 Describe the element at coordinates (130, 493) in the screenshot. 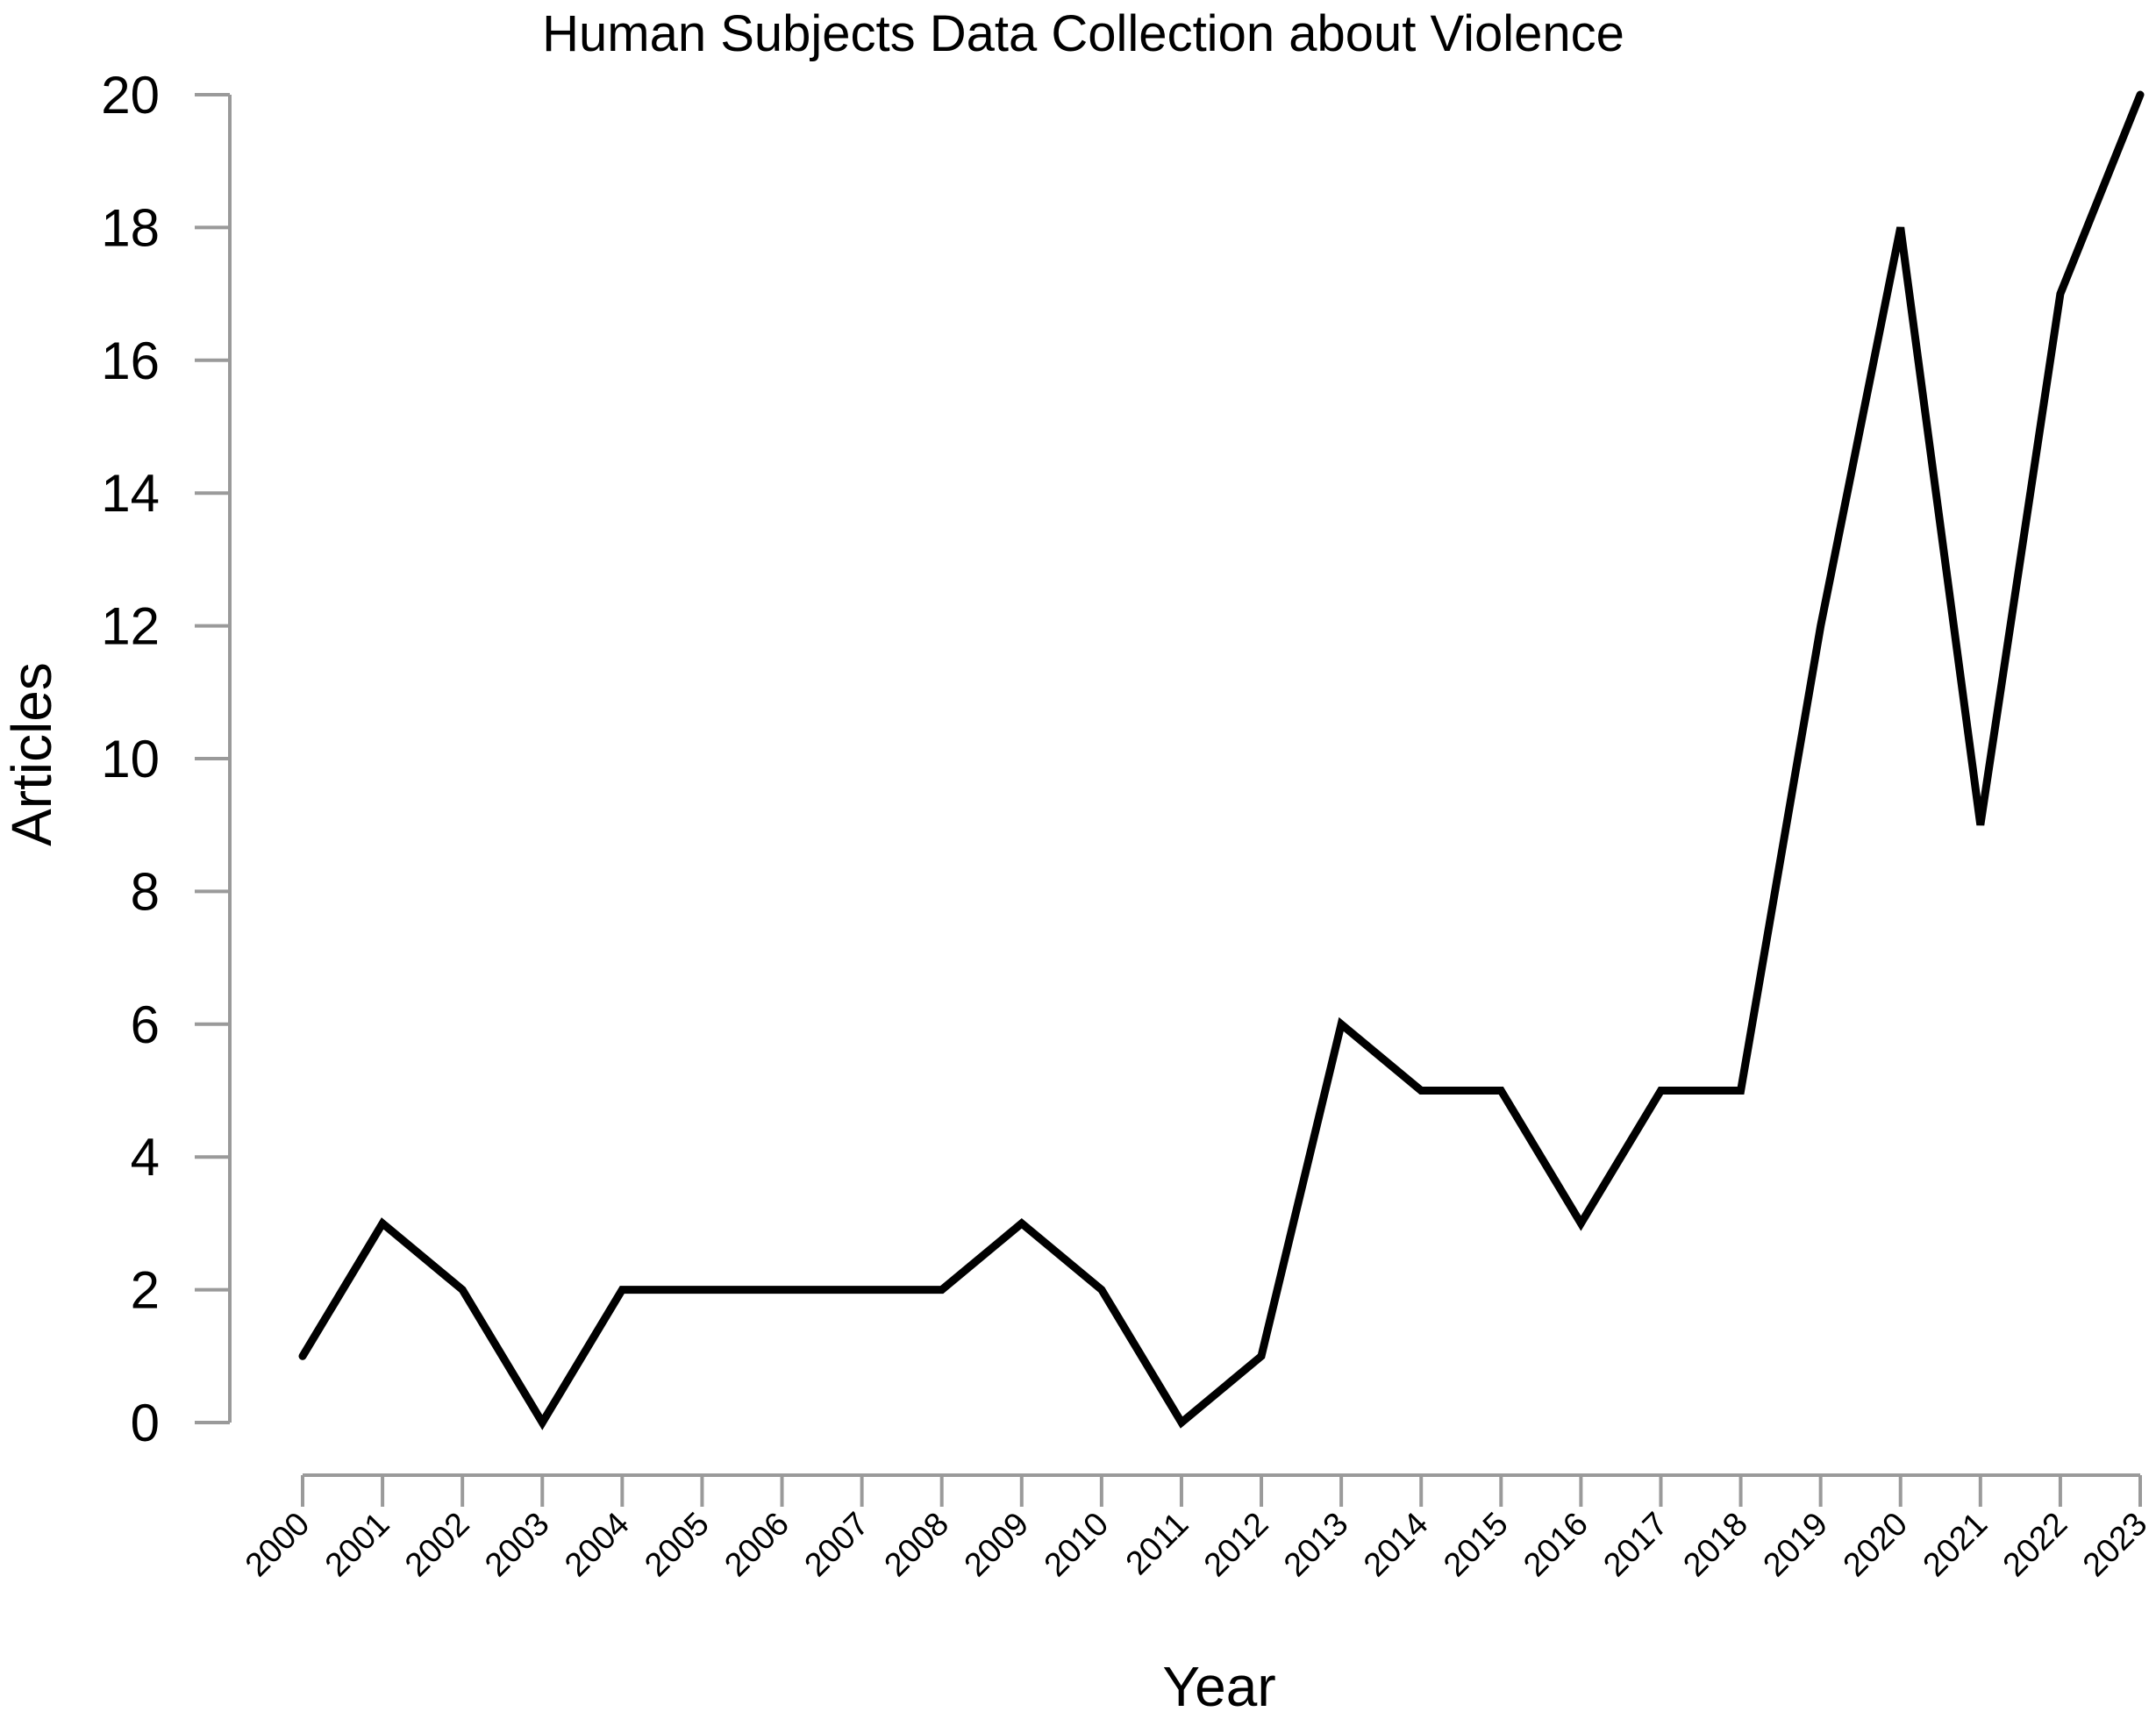

I see `y-tick-label: 14` at that location.